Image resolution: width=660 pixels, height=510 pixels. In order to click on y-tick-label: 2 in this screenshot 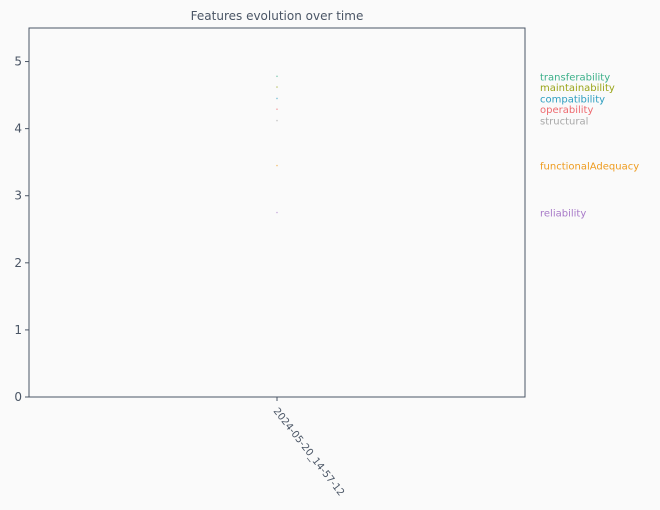, I will do `click(18, 263)`.